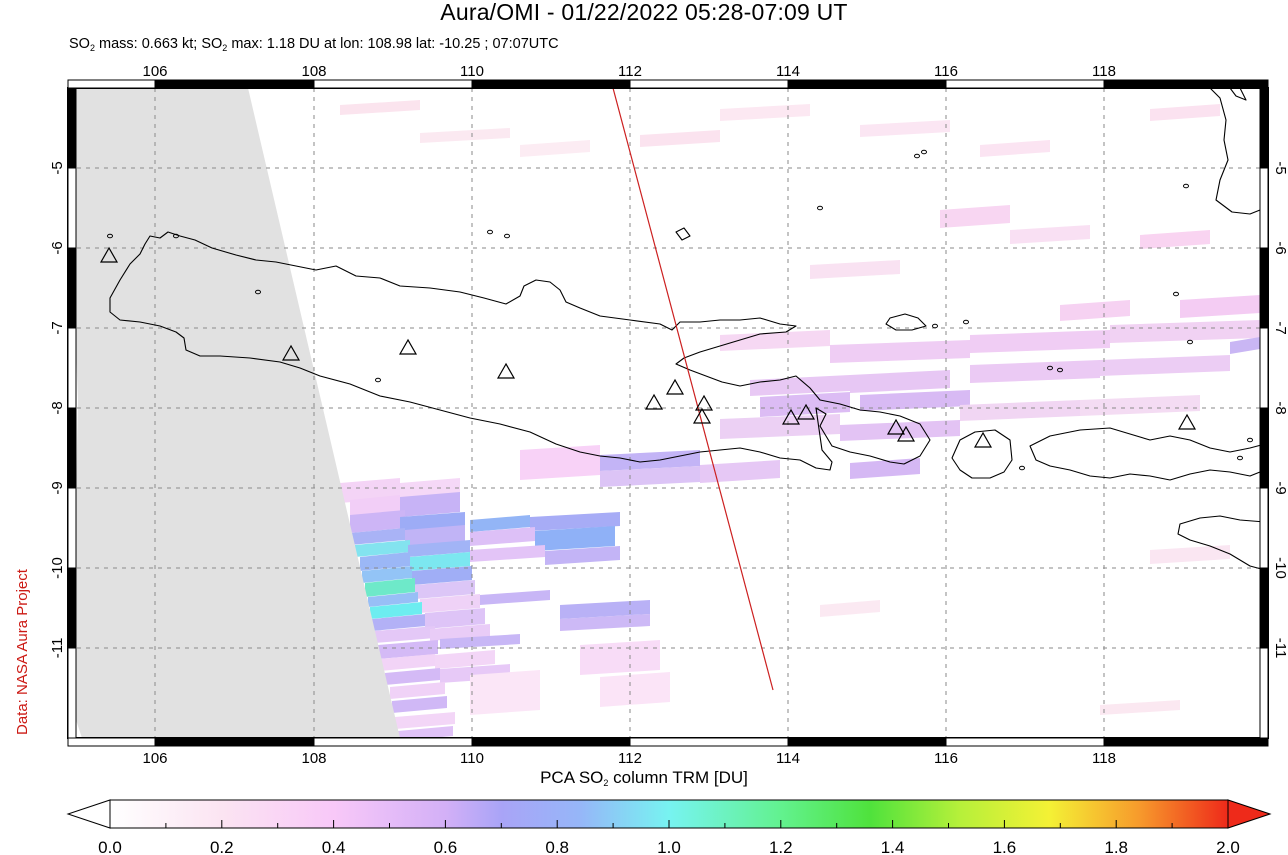 The image size is (1288, 855). What do you see at coordinates (92, 48) in the screenshot?
I see `subscript-2: 2` at bounding box center [92, 48].